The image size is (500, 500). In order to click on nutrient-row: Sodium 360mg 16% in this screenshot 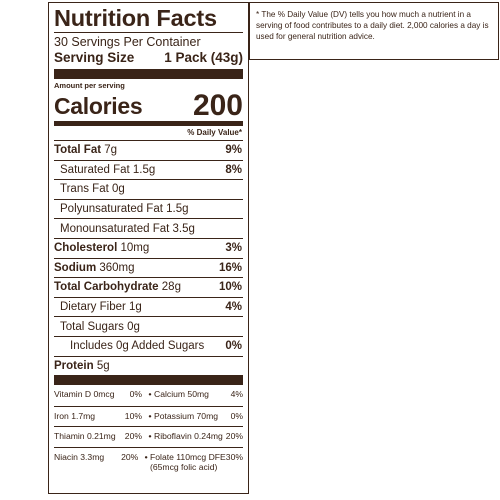, I will do `click(148, 267)`.